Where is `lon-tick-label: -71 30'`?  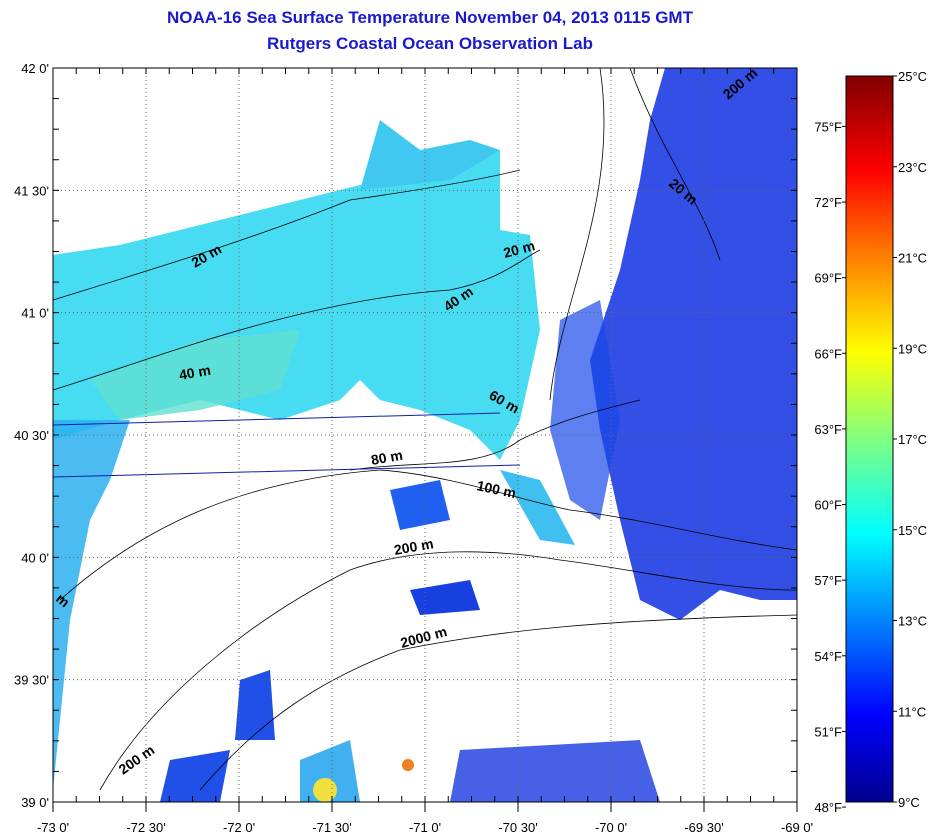
lon-tick-label: -71 30' is located at coordinates (331, 827).